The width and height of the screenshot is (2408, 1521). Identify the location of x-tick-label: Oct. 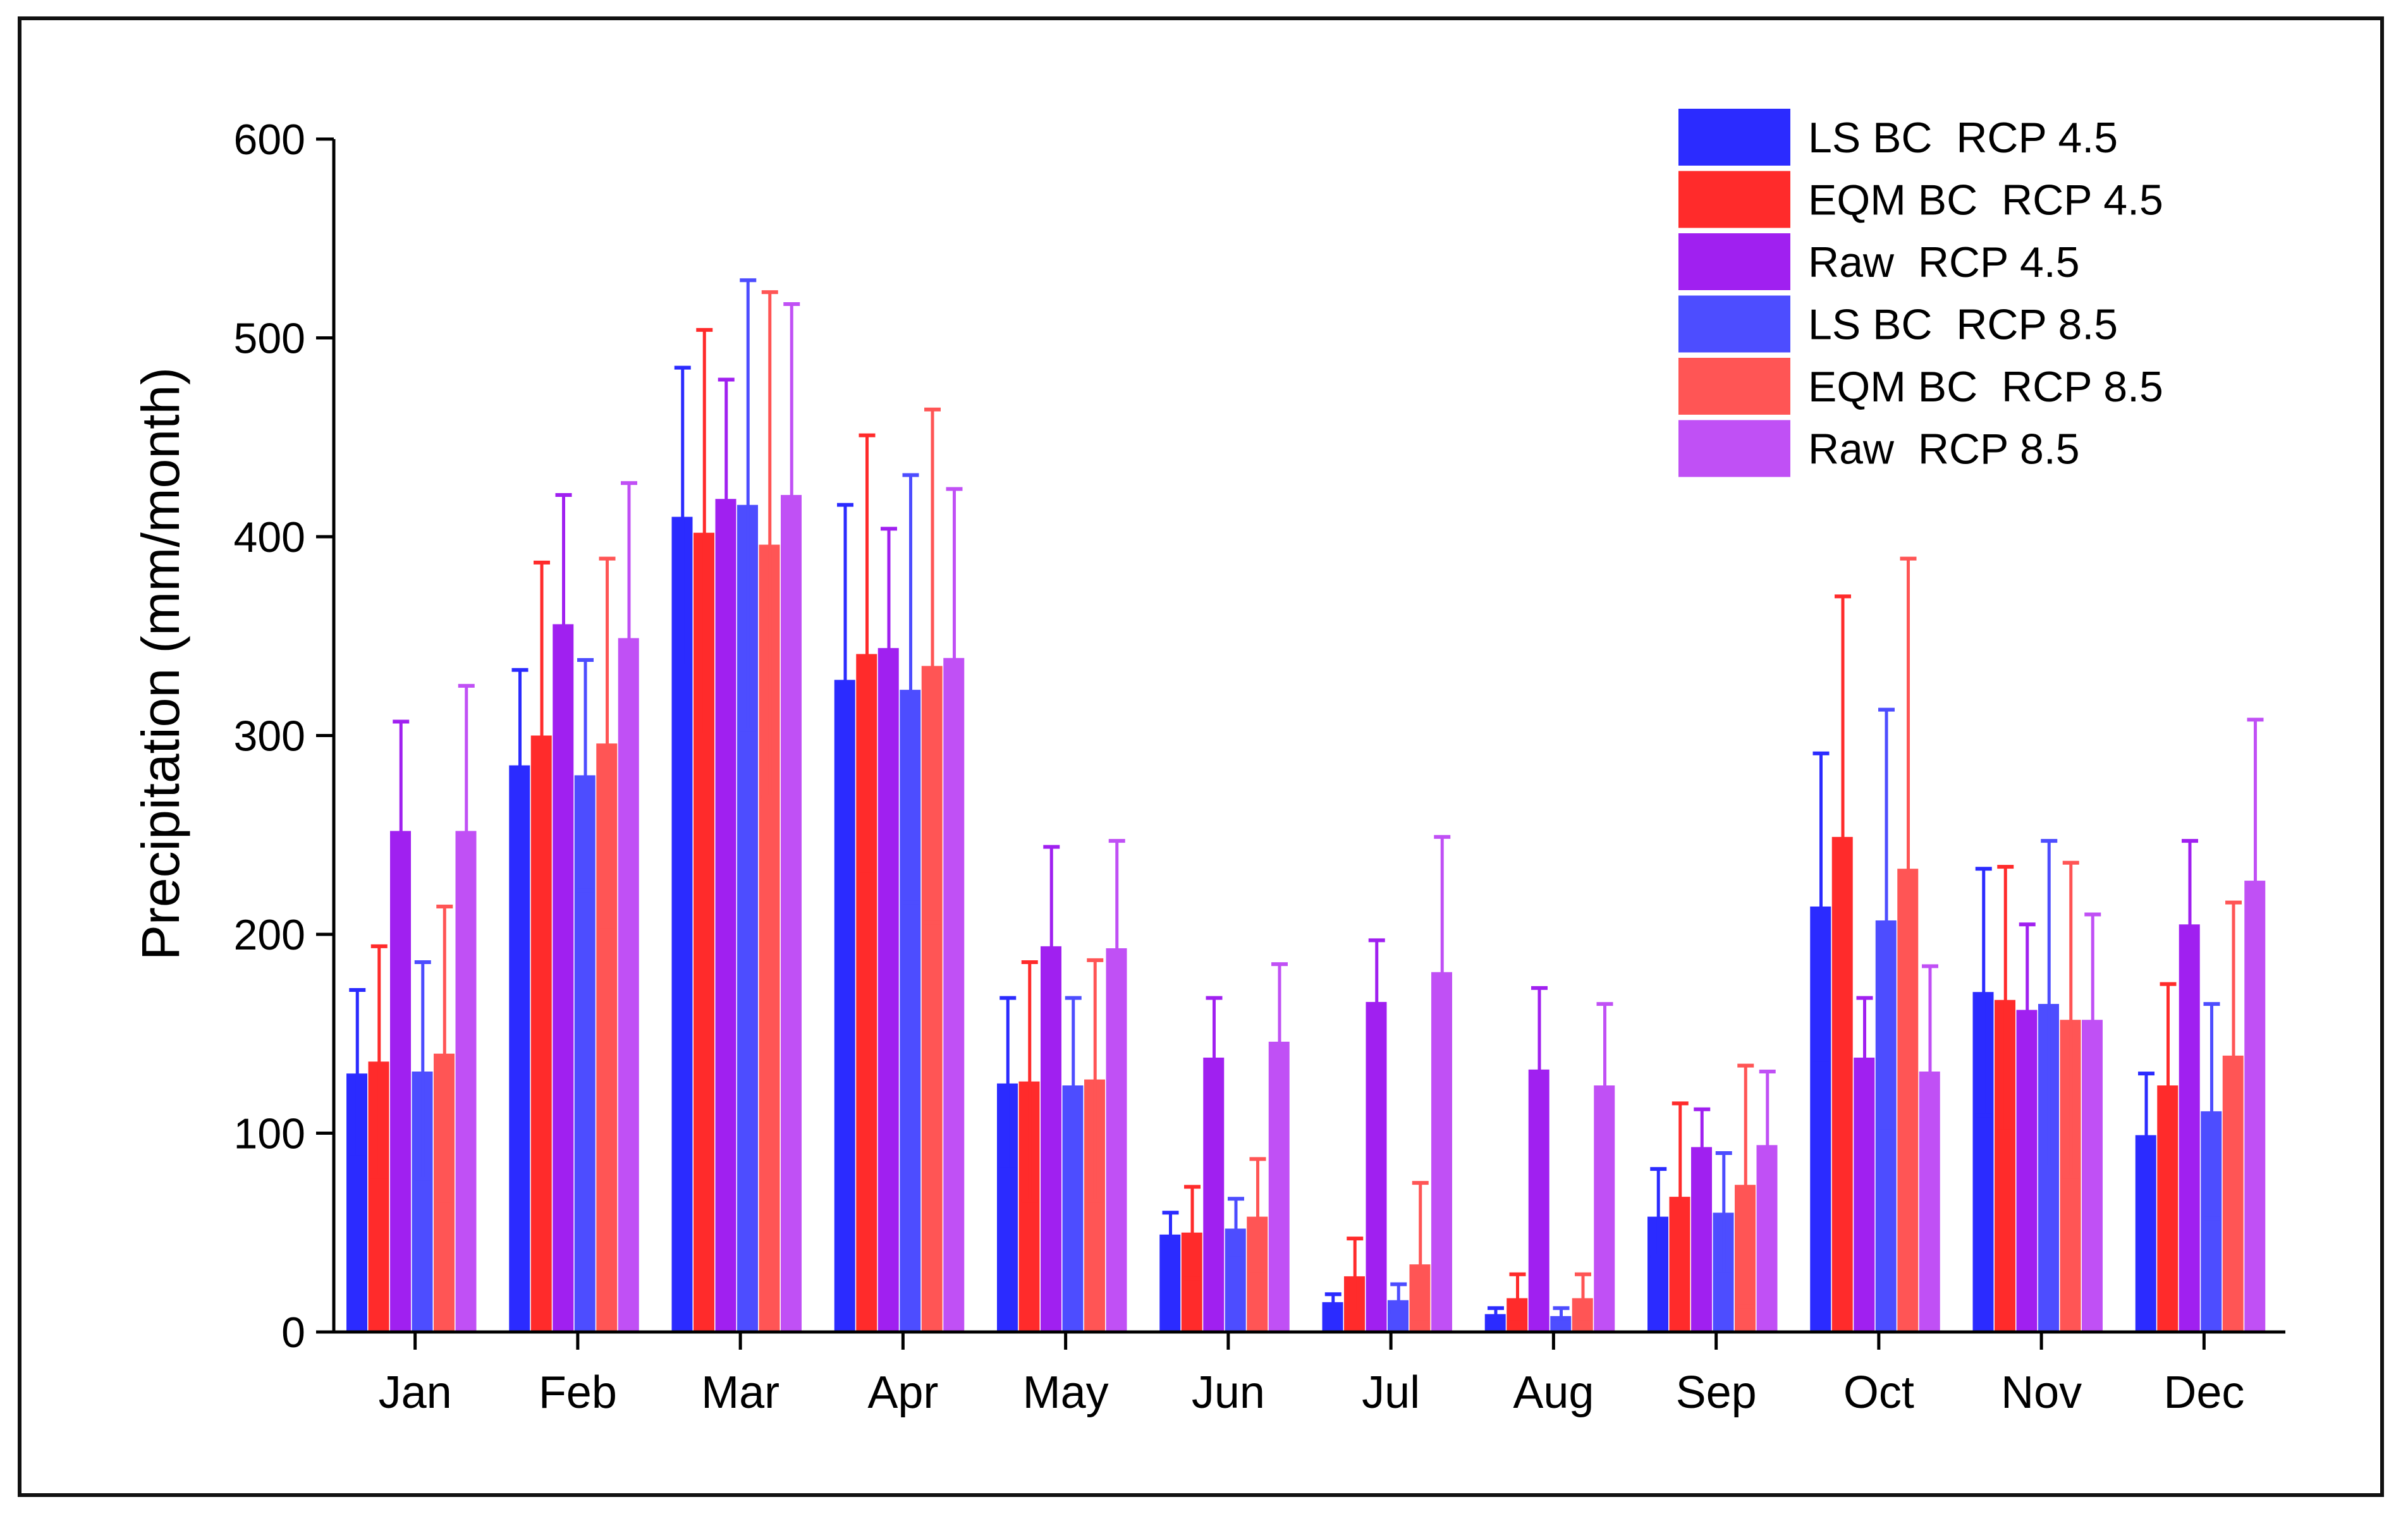
(1879, 1392).